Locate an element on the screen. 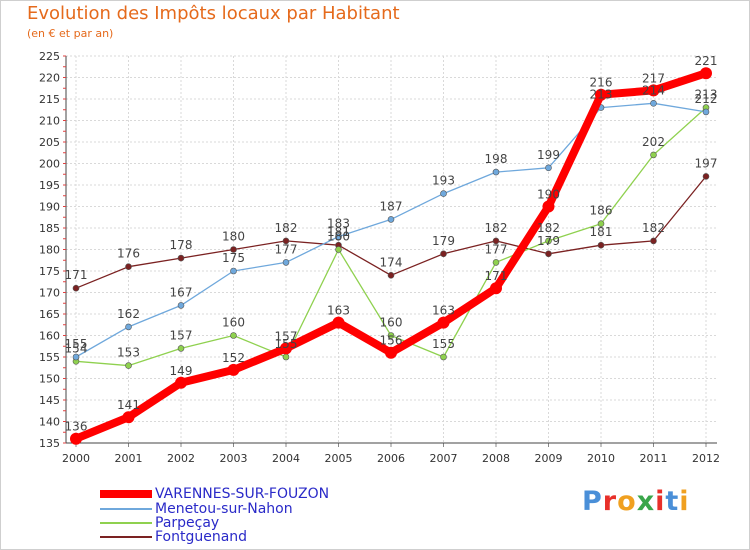  proxiti-logo: Proxiti is located at coordinates (636, 501).